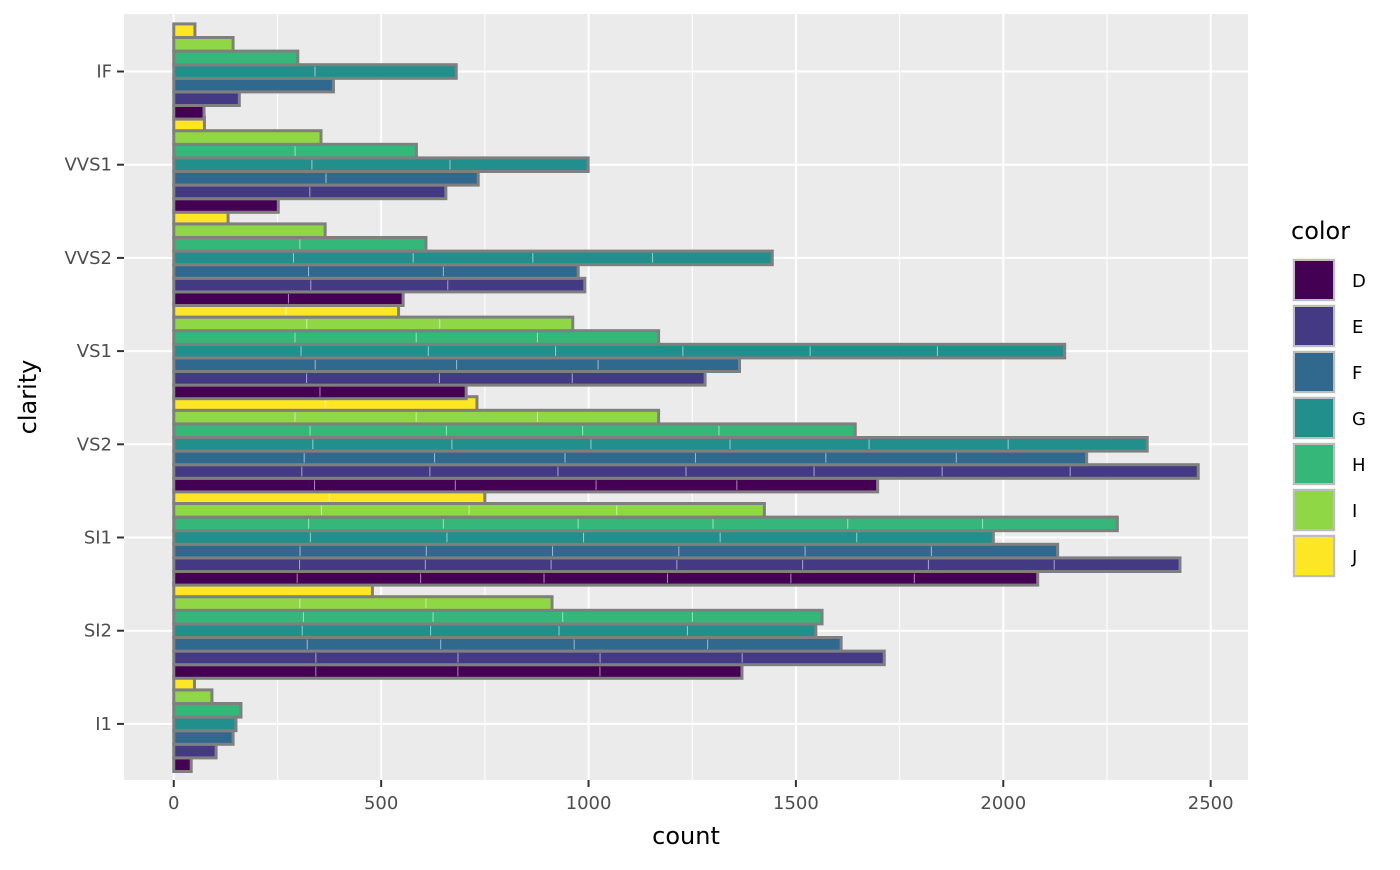  What do you see at coordinates (1003, 803) in the screenshot?
I see `x-tick-label: 2000` at bounding box center [1003, 803].